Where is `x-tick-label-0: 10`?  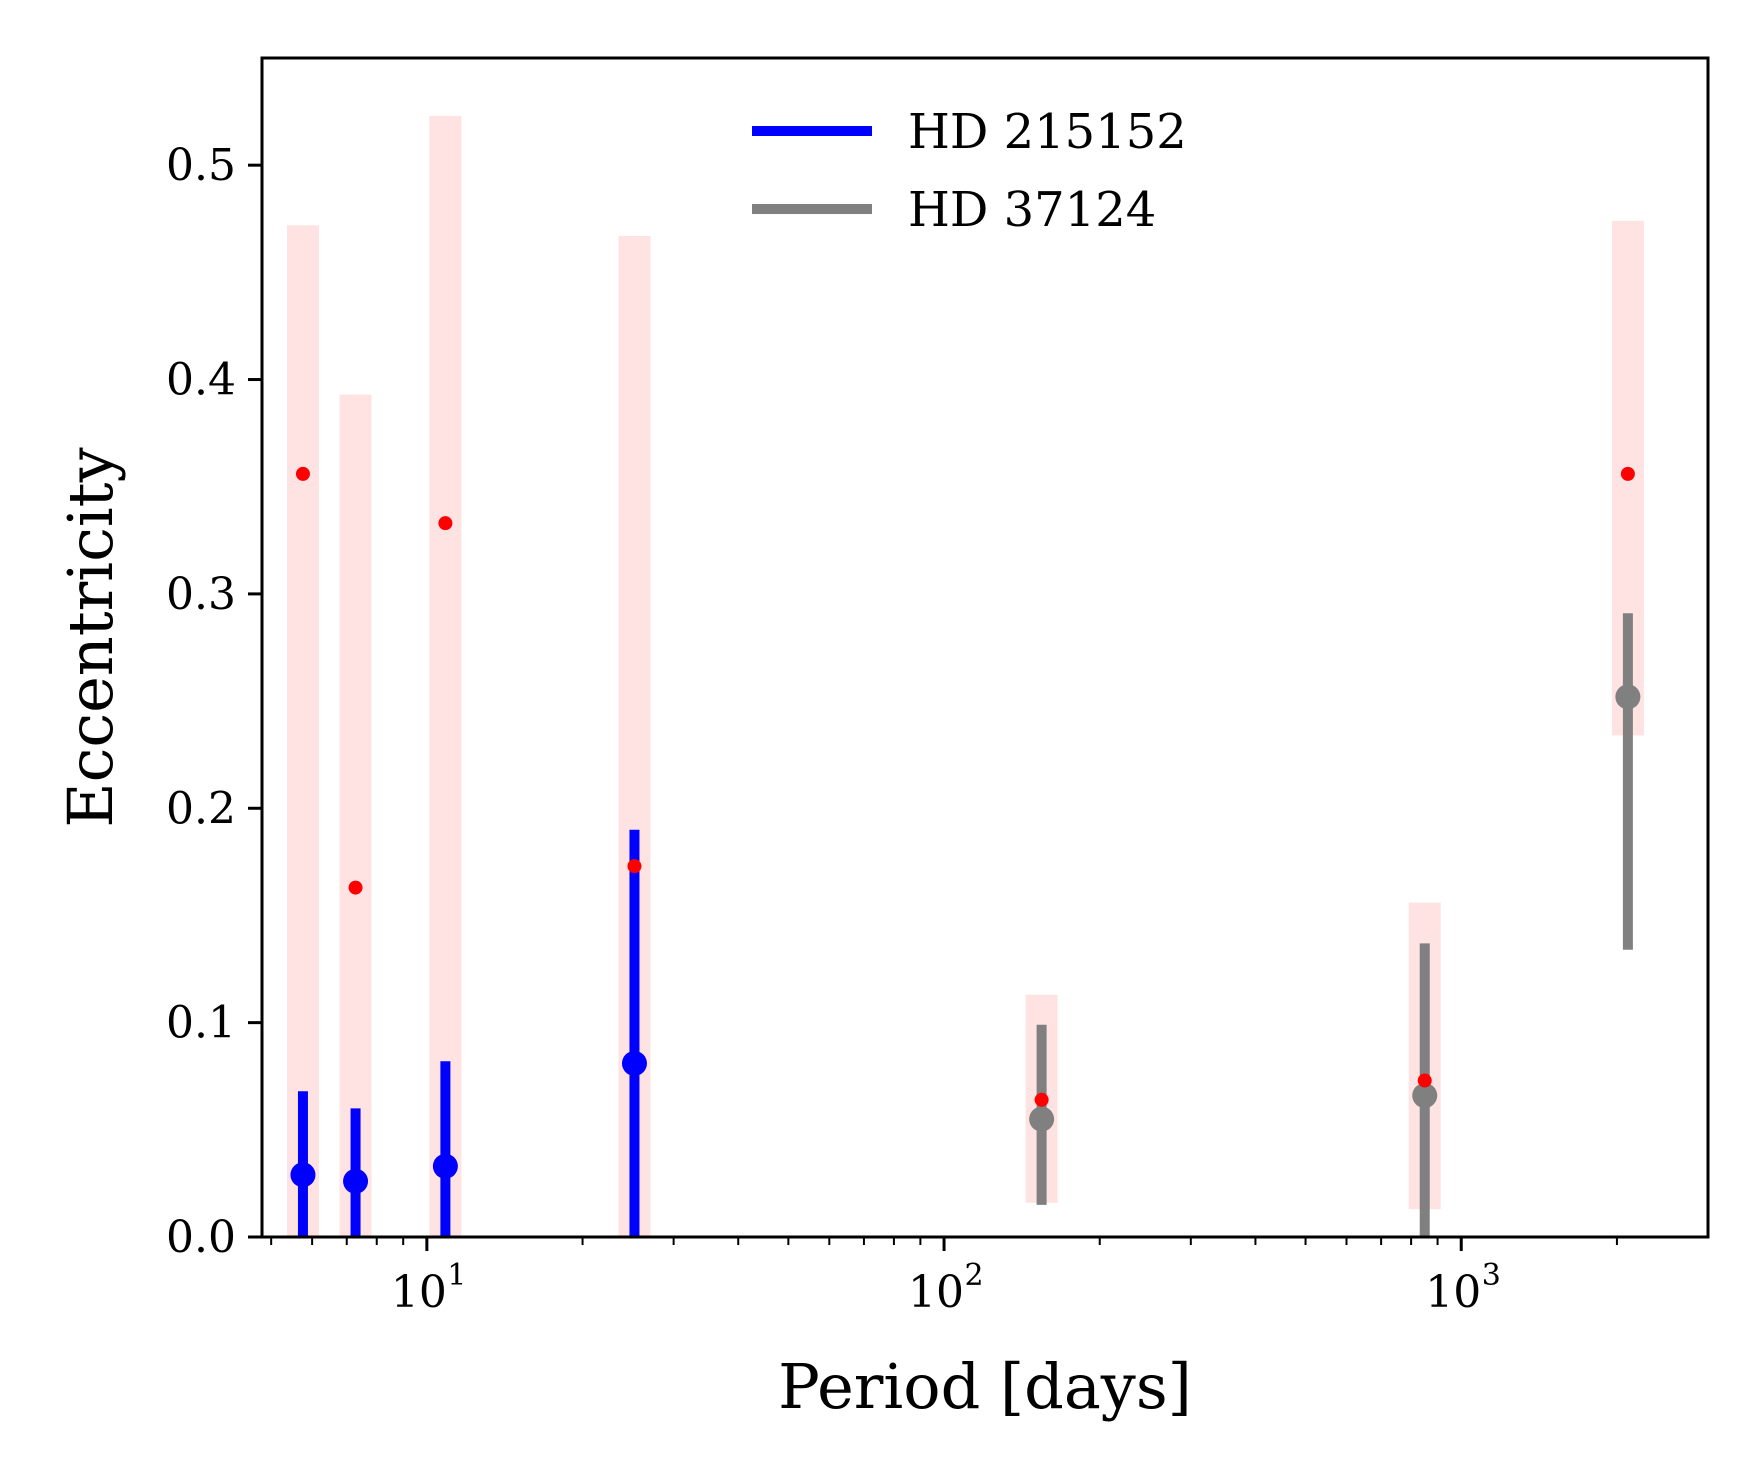
x-tick-label-0: 10 is located at coordinates (419, 1292).